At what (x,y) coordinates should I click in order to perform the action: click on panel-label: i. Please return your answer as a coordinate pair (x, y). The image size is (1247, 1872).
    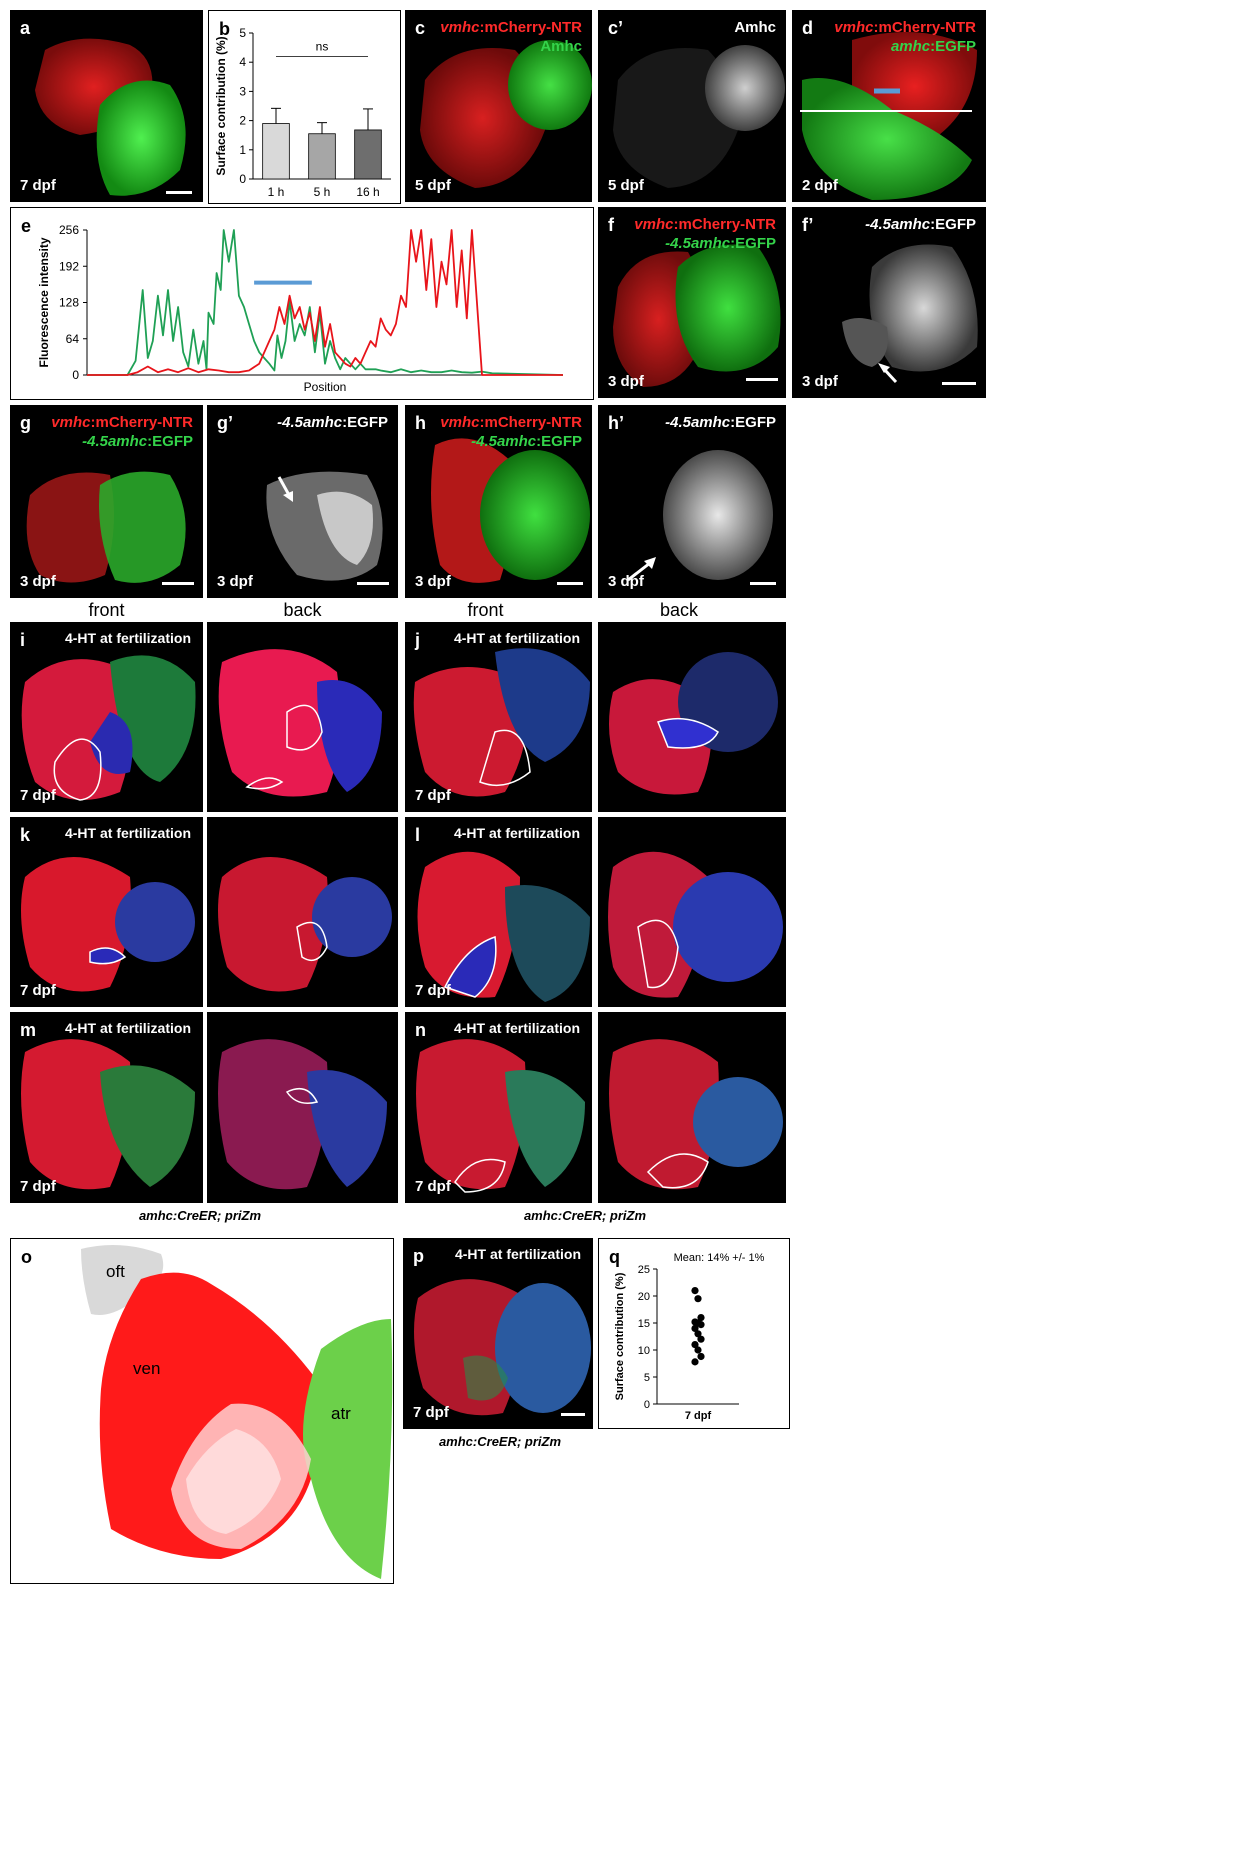
    Looking at the image, I should click on (23, 640).